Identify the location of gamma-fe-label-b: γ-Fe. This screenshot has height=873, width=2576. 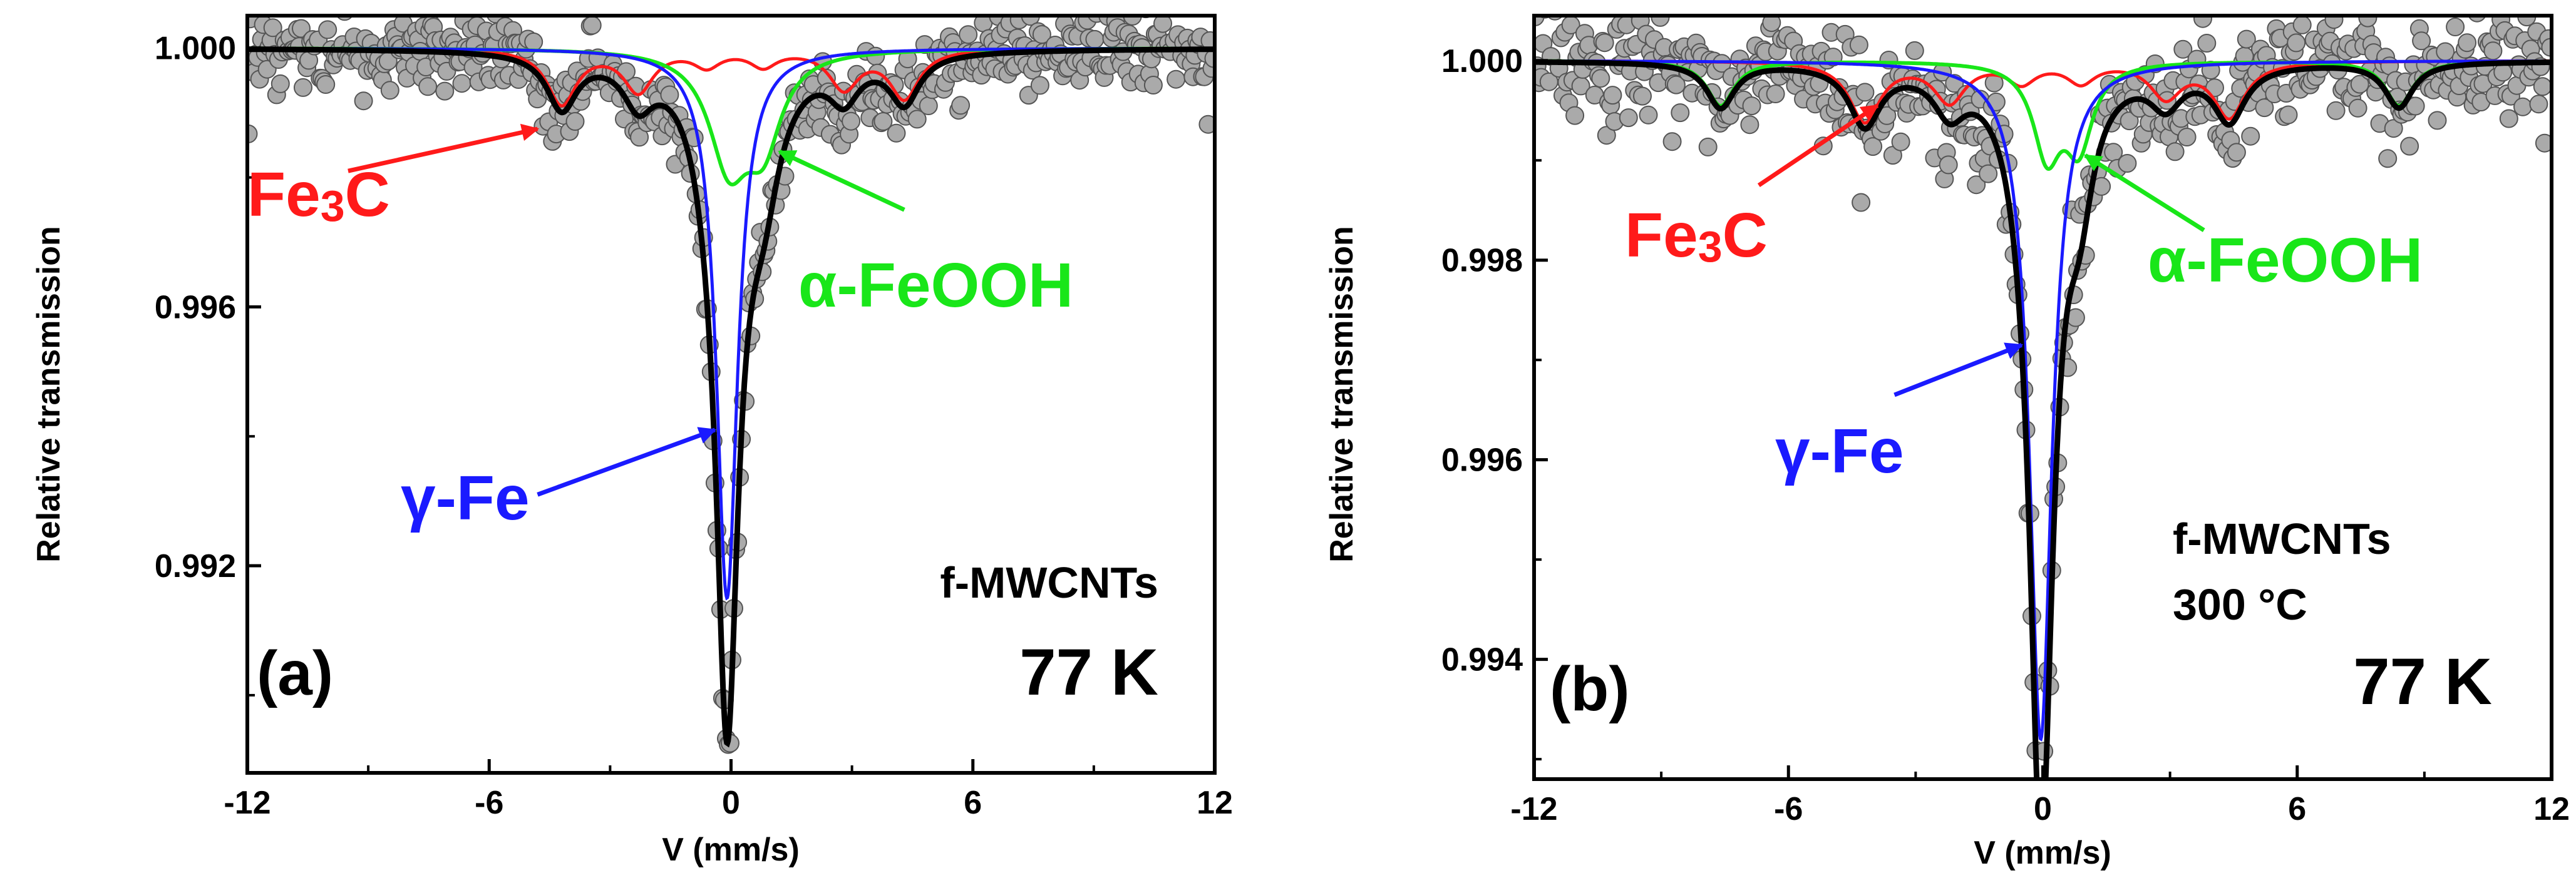
(1840, 451).